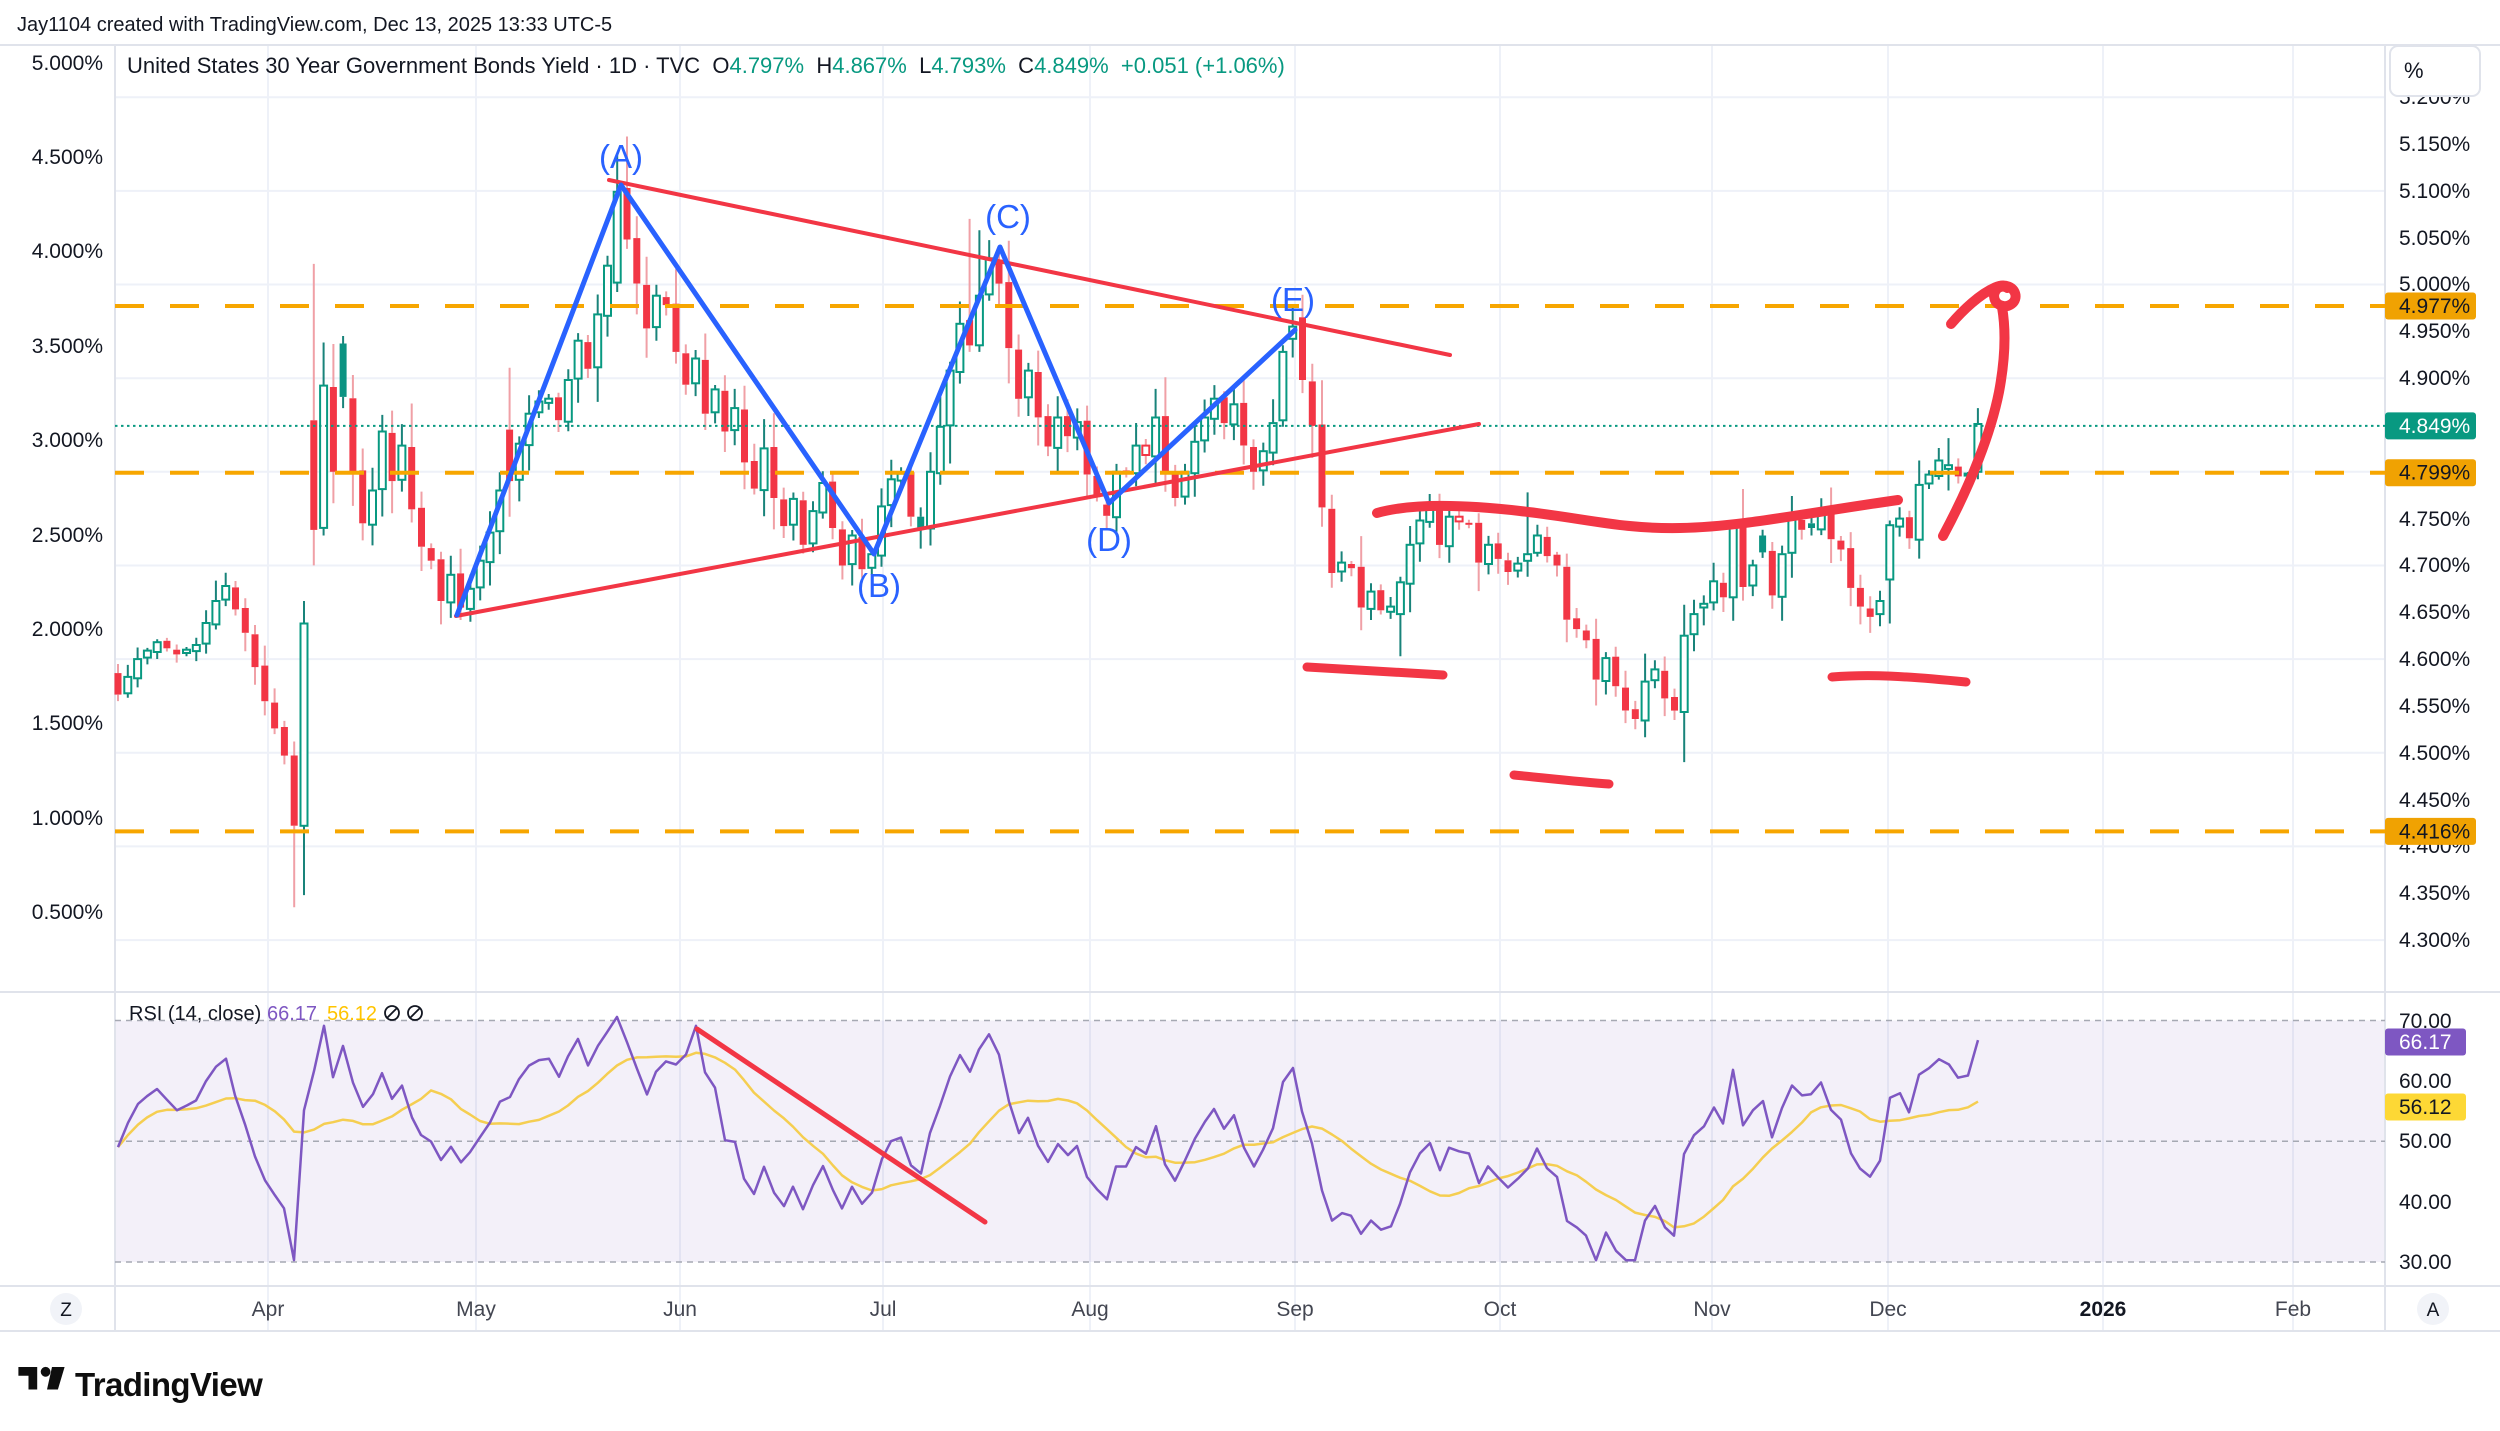 The width and height of the screenshot is (2500, 1431). I want to click on svg-text: 5.150%, so click(2434, 144).